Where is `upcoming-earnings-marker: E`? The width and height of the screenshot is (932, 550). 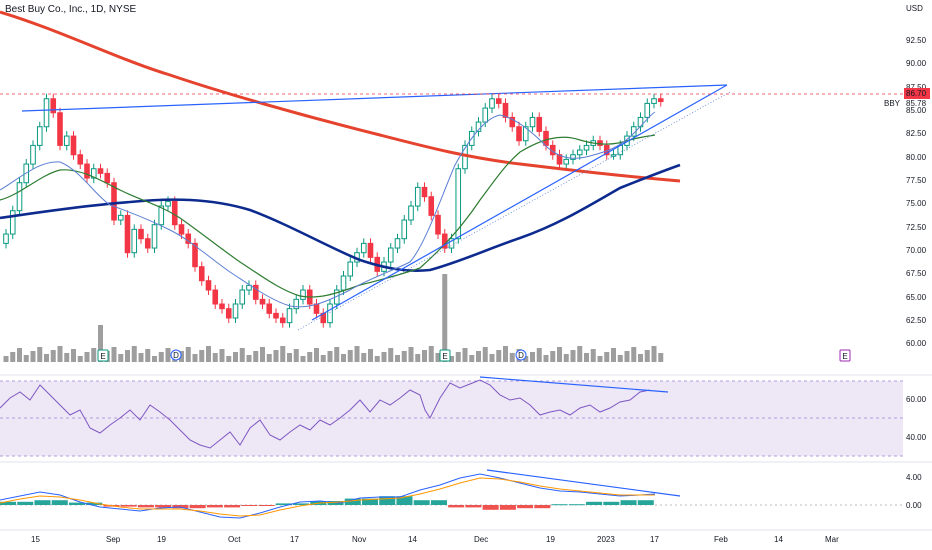 upcoming-earnings-marker: E is located at coordinates (845, 355).